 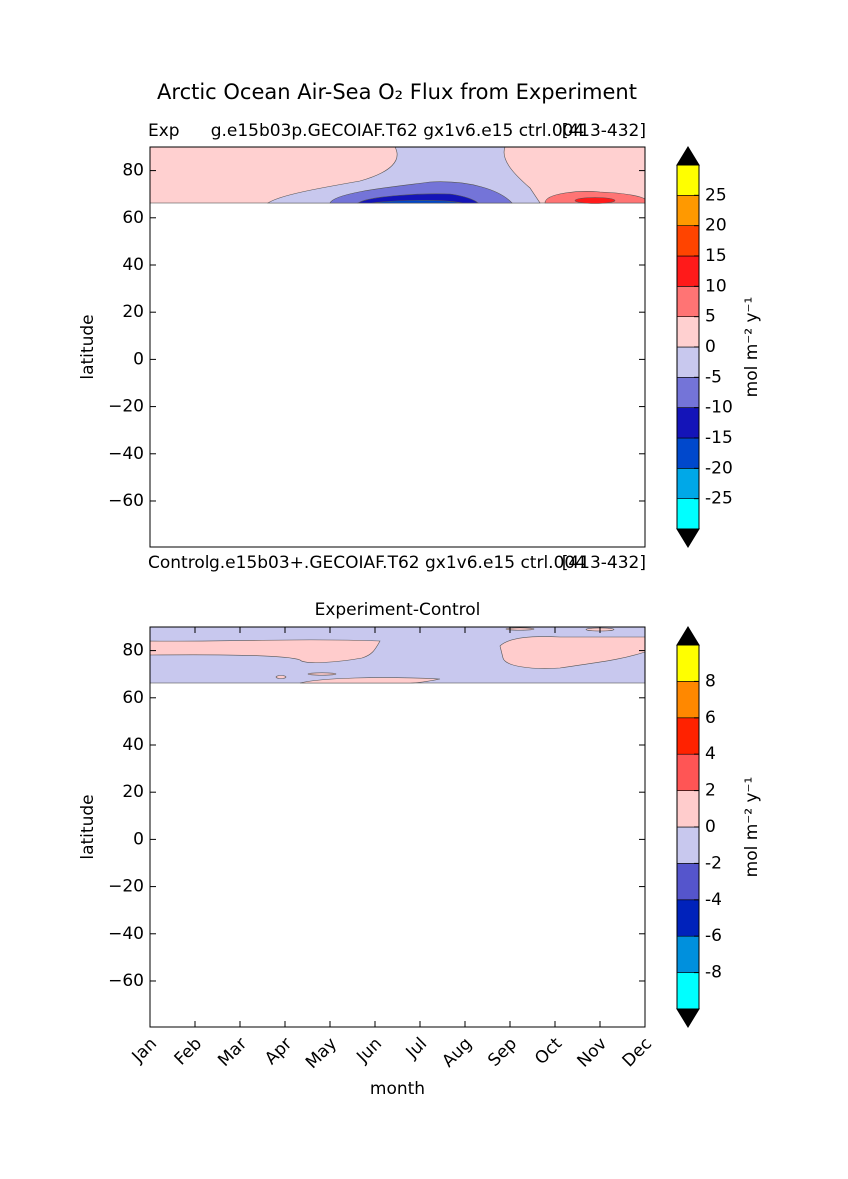 I want to click on panel-caption-center: g.e15b03+.GECOIAF.T62 gx1v6.e15 ctrl.004, so click(x=397, y=563).